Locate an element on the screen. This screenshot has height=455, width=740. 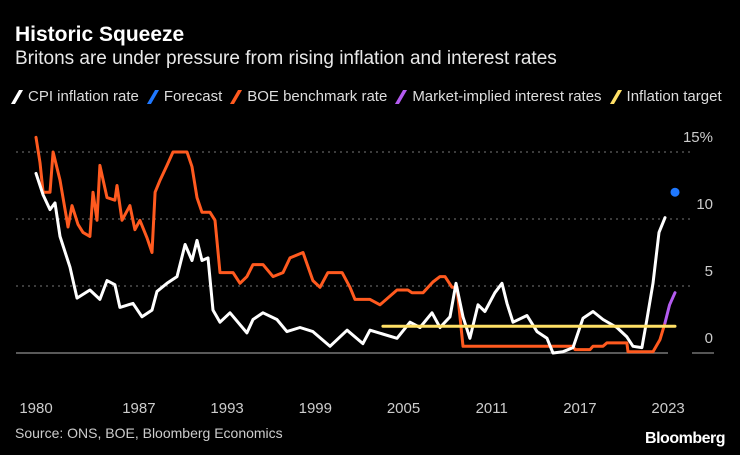
x-tick-label: 1999 is located at coordinates (315, 408).